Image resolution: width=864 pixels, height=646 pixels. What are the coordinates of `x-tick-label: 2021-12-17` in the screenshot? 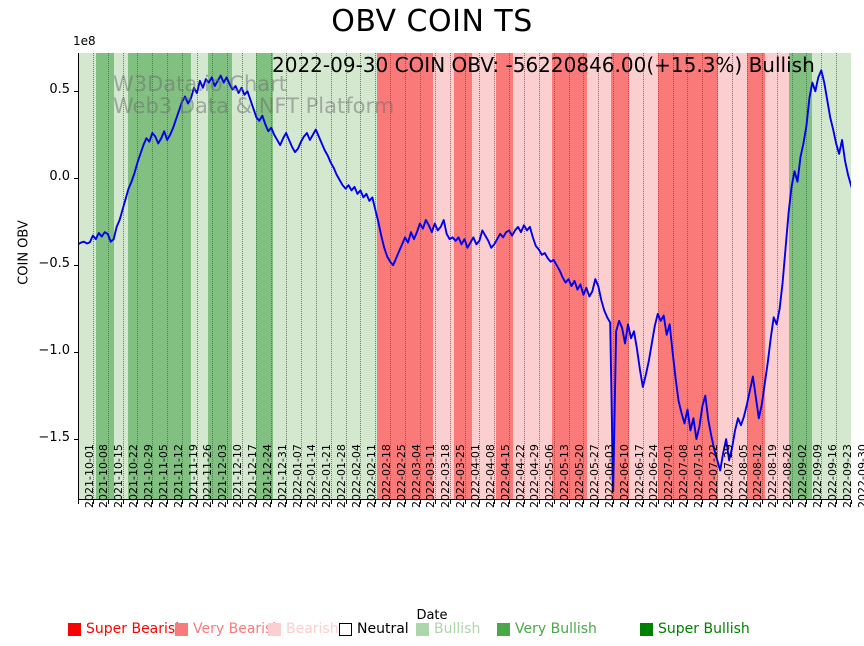 It's located at (253, 476).